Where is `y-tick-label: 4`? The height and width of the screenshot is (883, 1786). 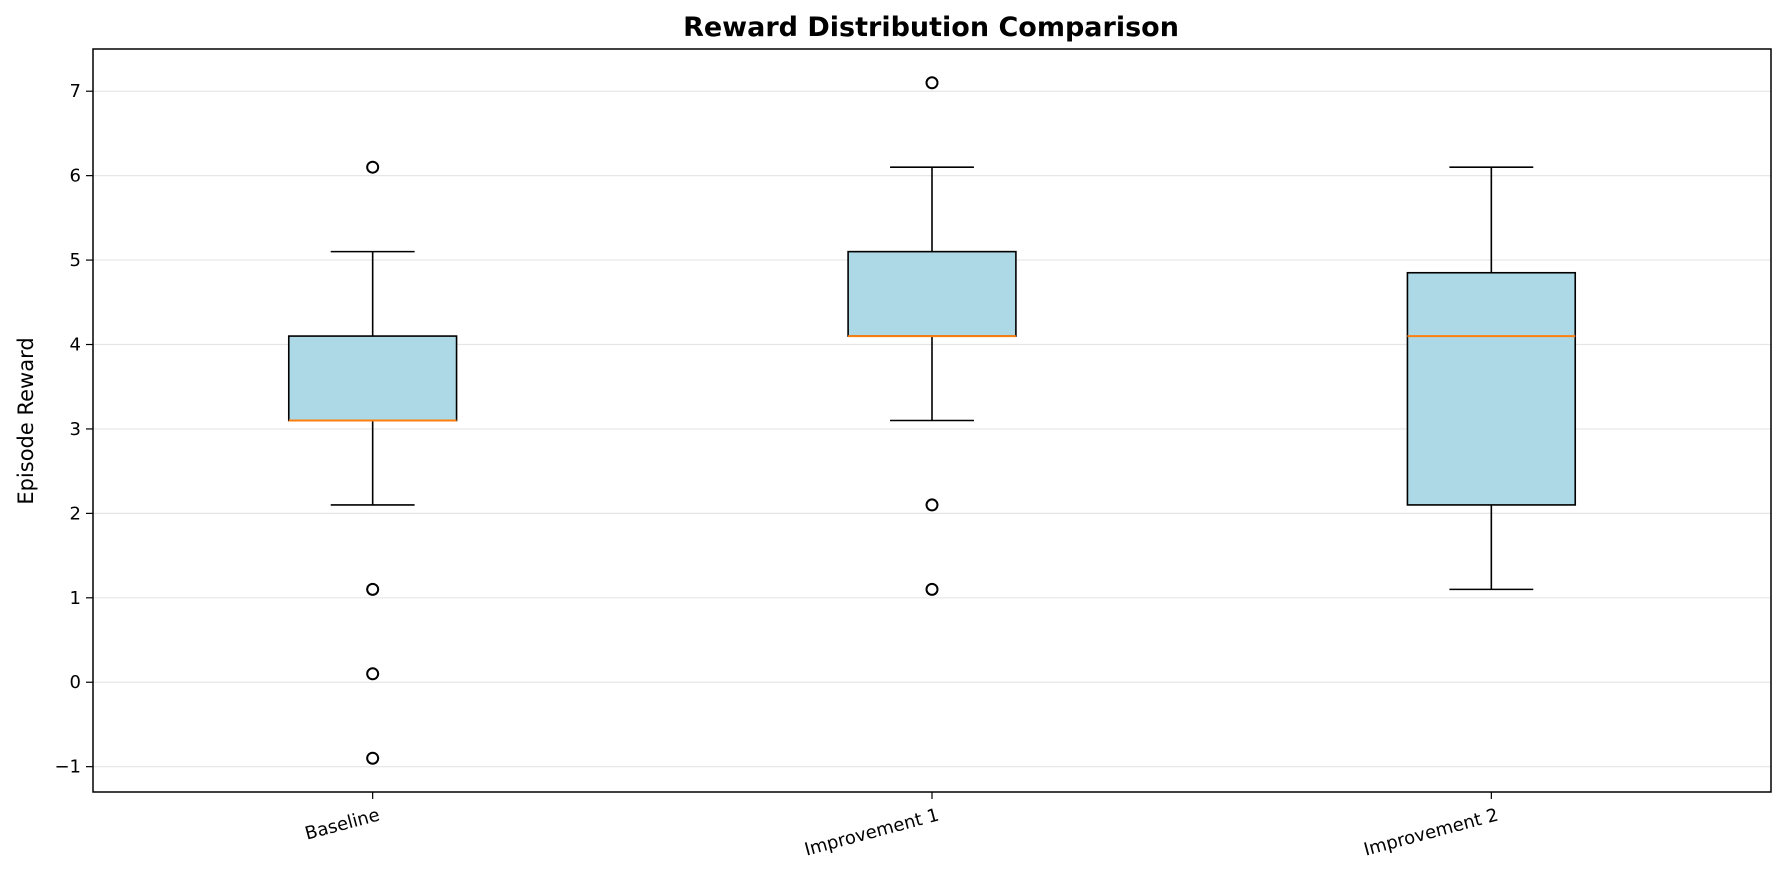
y-tick-label: 4 is located at coordinates (75, 345).